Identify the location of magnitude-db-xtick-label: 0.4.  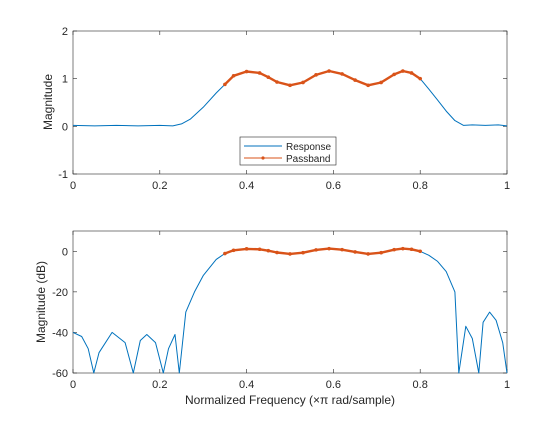
(246, 385).